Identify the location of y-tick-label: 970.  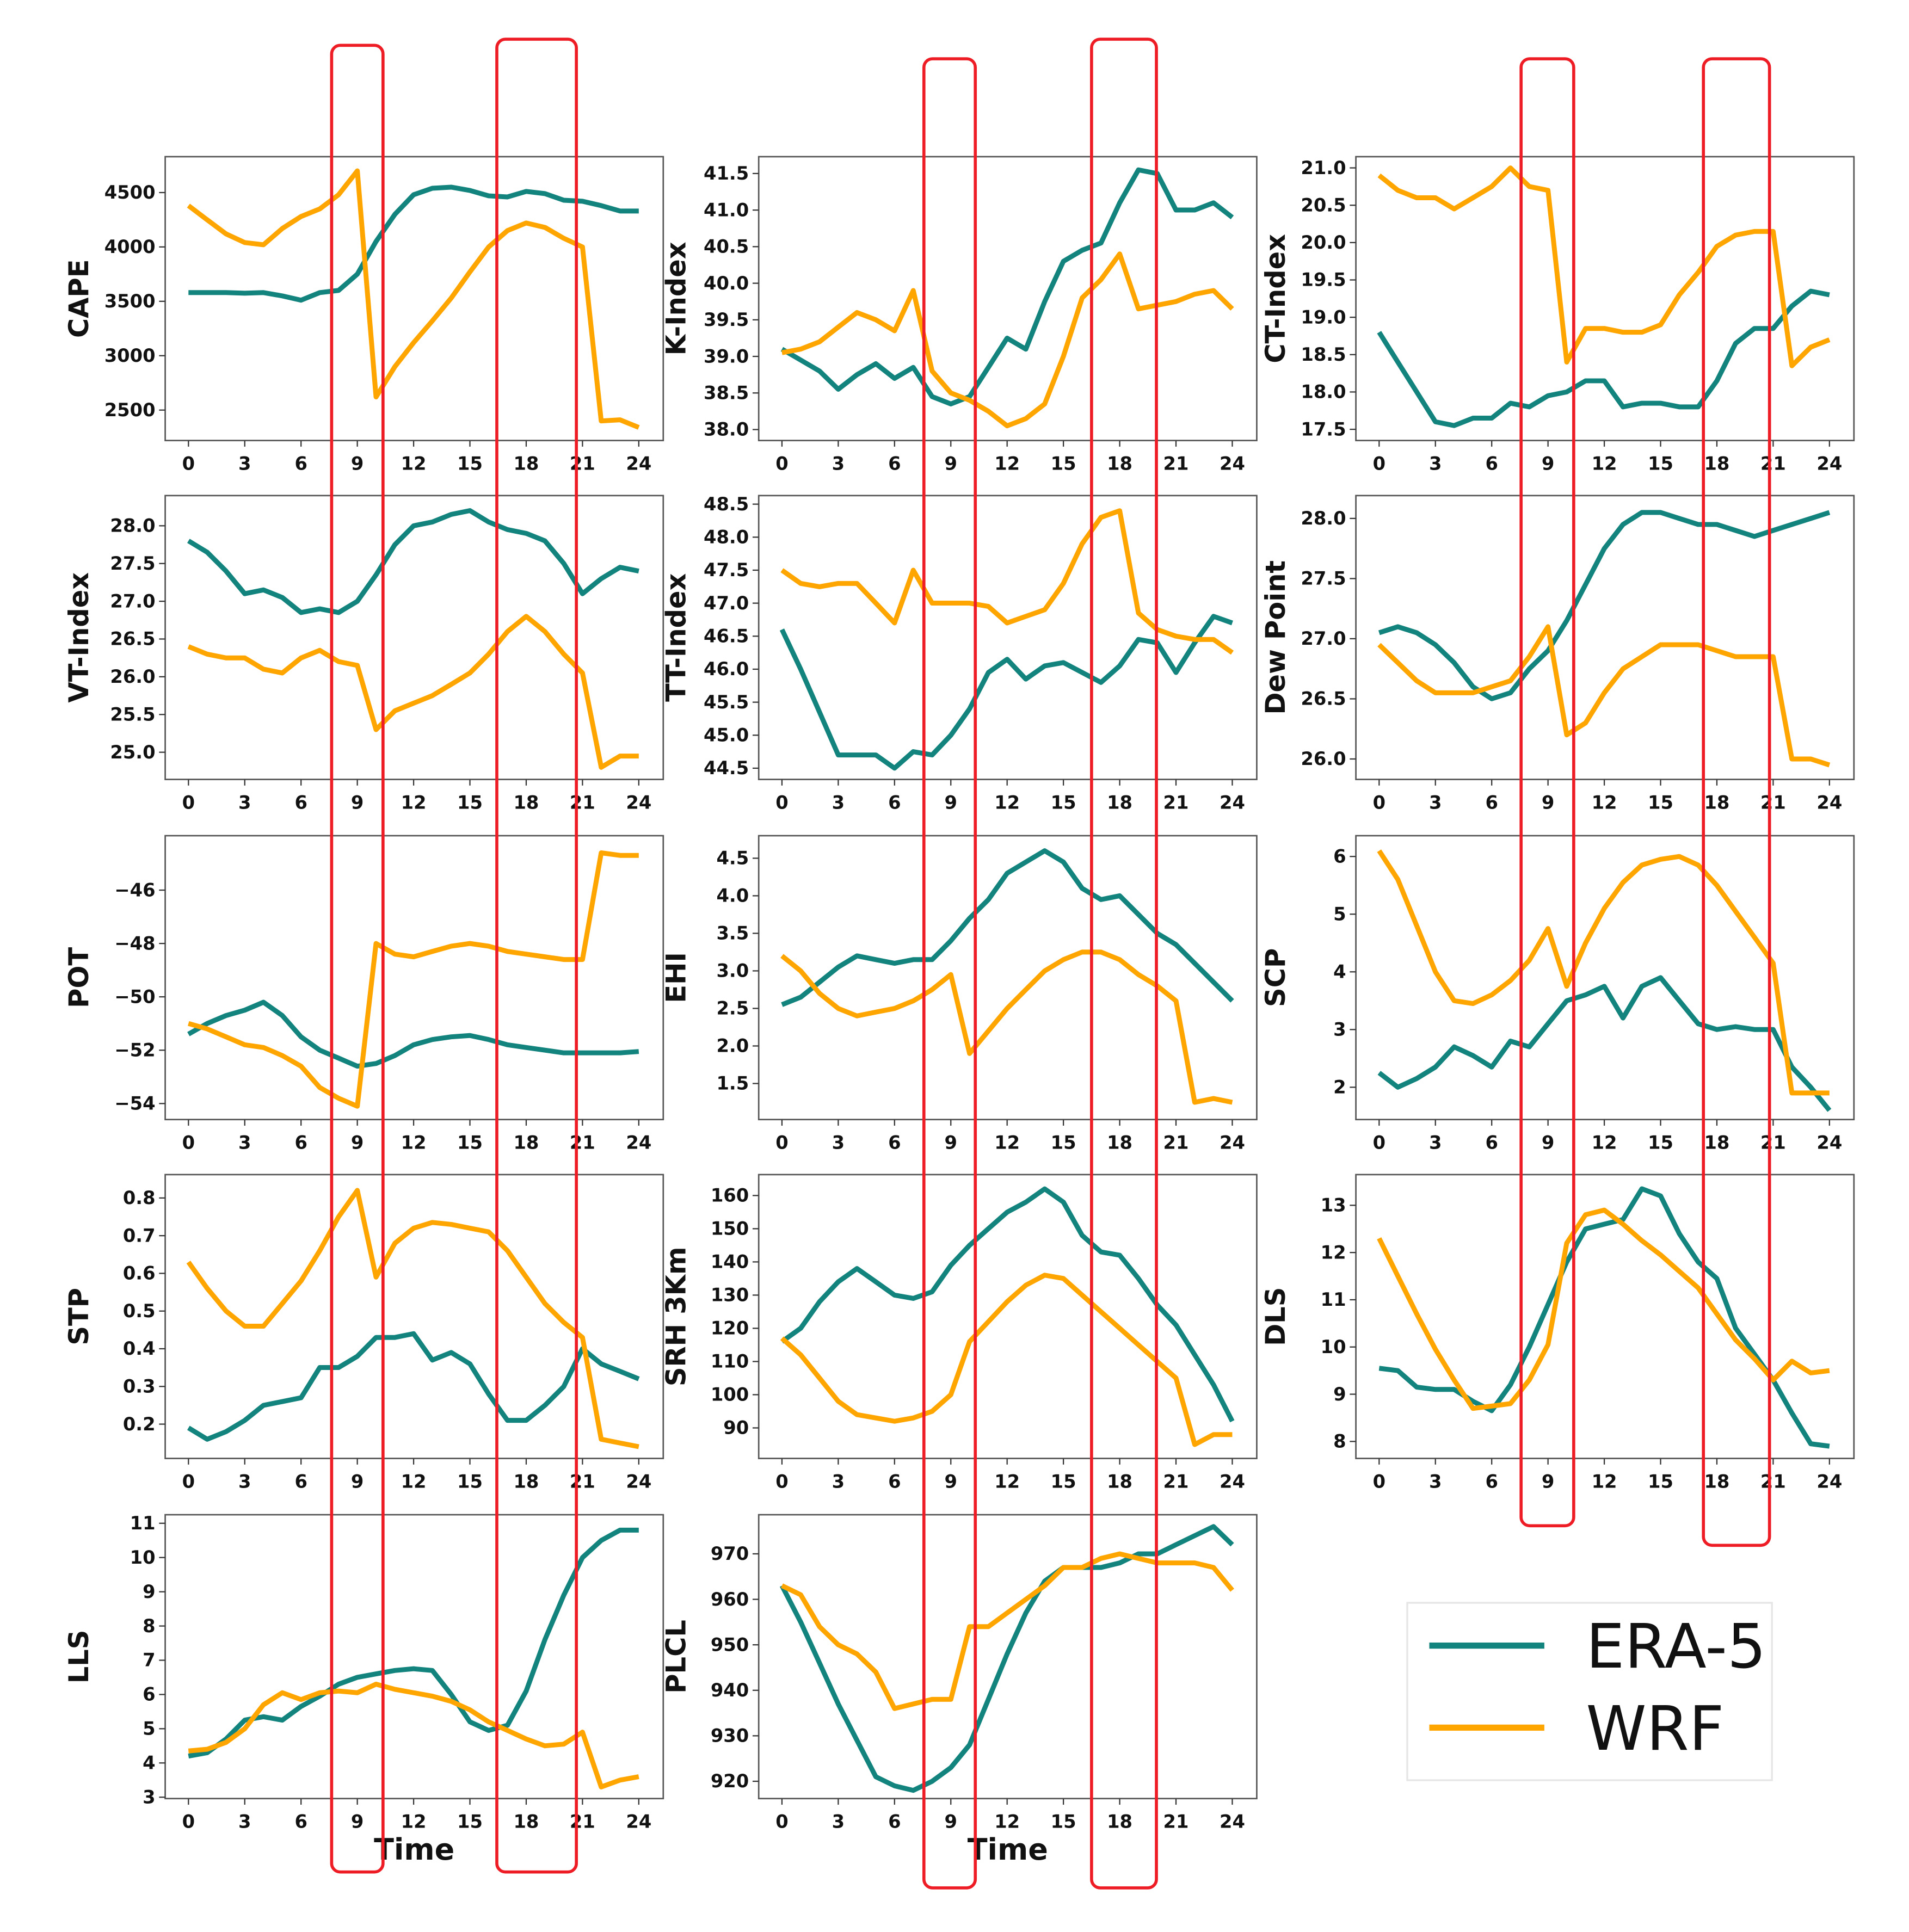
(730, 1554).